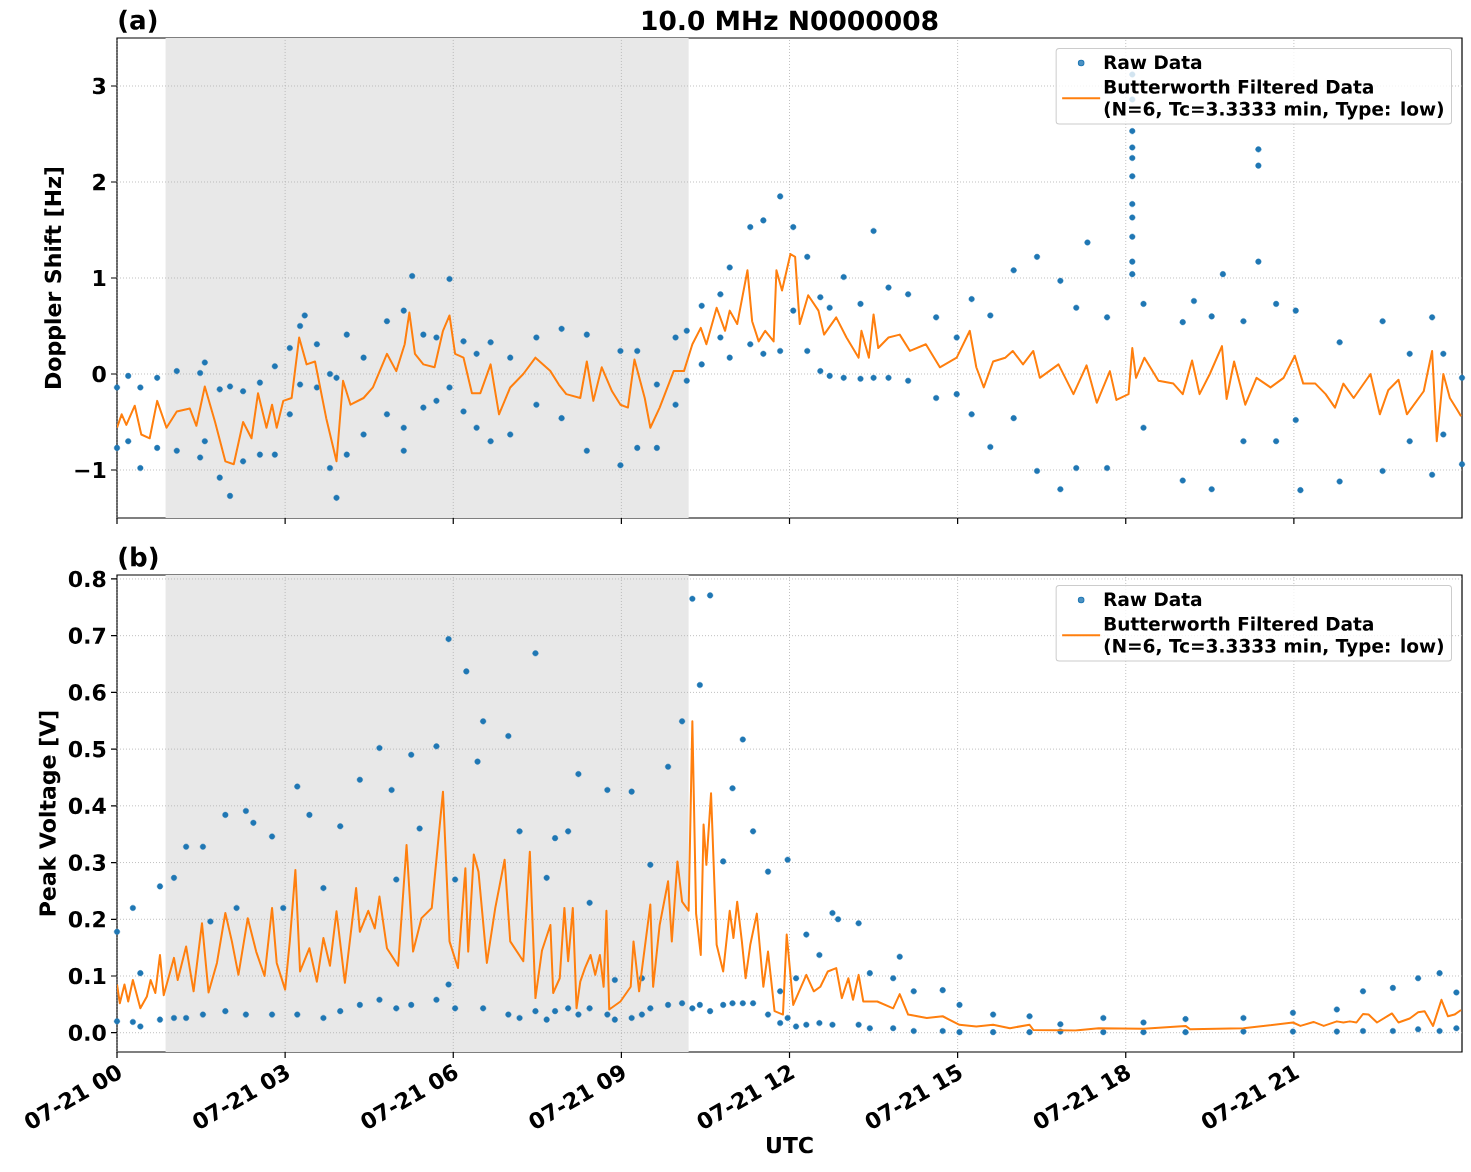  What do you see at coordinates (99, 182) in the screenshot?
I see `y-tick-label: 2` at bounding box center [99, 182].